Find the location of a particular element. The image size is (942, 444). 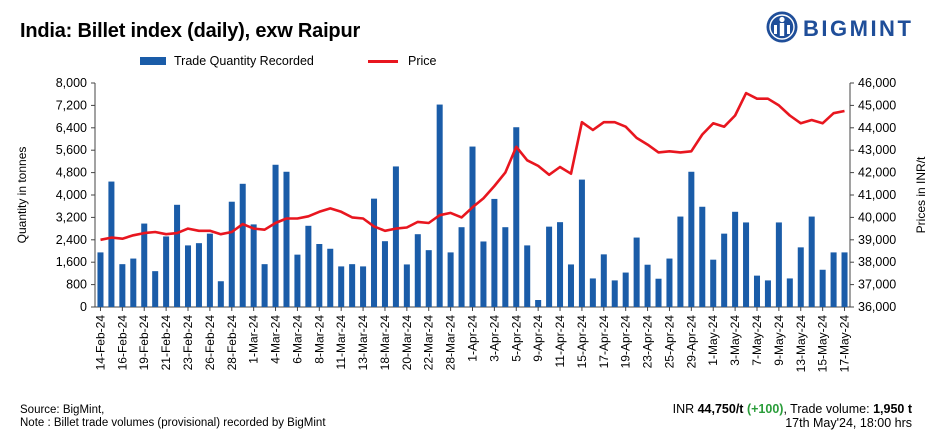

x-tick-label: 23-Feb-24 is located at coordinates (188, 343).